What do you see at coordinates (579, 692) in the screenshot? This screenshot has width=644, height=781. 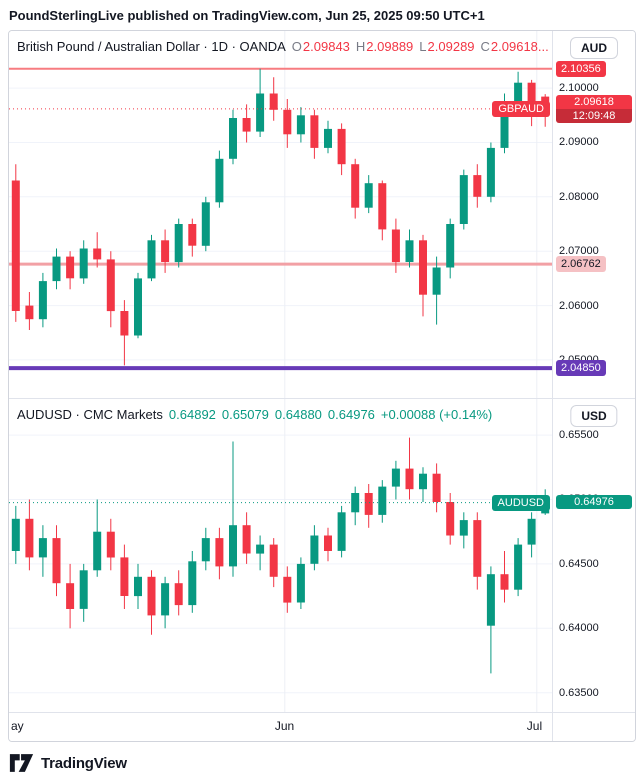 I see `price-tick: 0.63500` at bounding box center [579, 692].